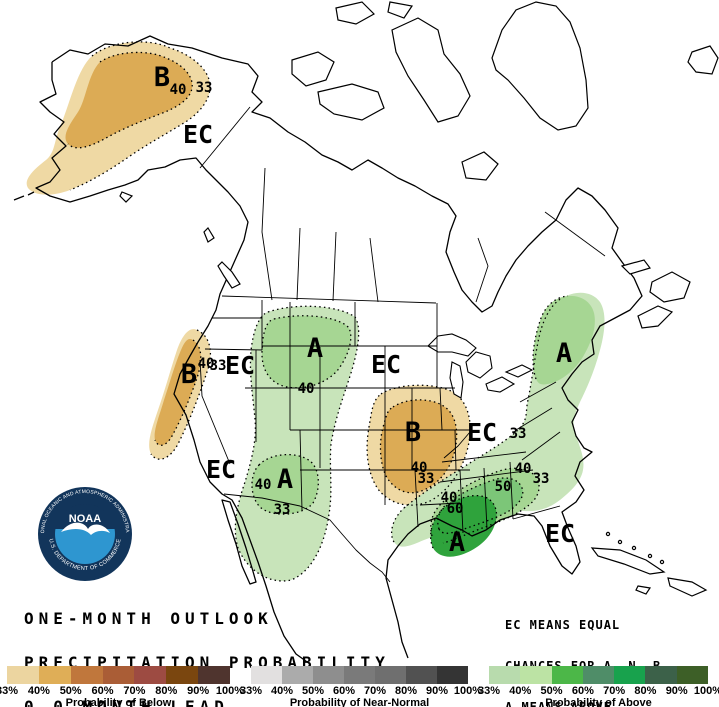 The width and height of the screenshot is (719, 707). I want to click on colorbar-near-normal-ticks: 33% 40% 50% 60% 70% 80% 90% 100%, so click(361, 690).